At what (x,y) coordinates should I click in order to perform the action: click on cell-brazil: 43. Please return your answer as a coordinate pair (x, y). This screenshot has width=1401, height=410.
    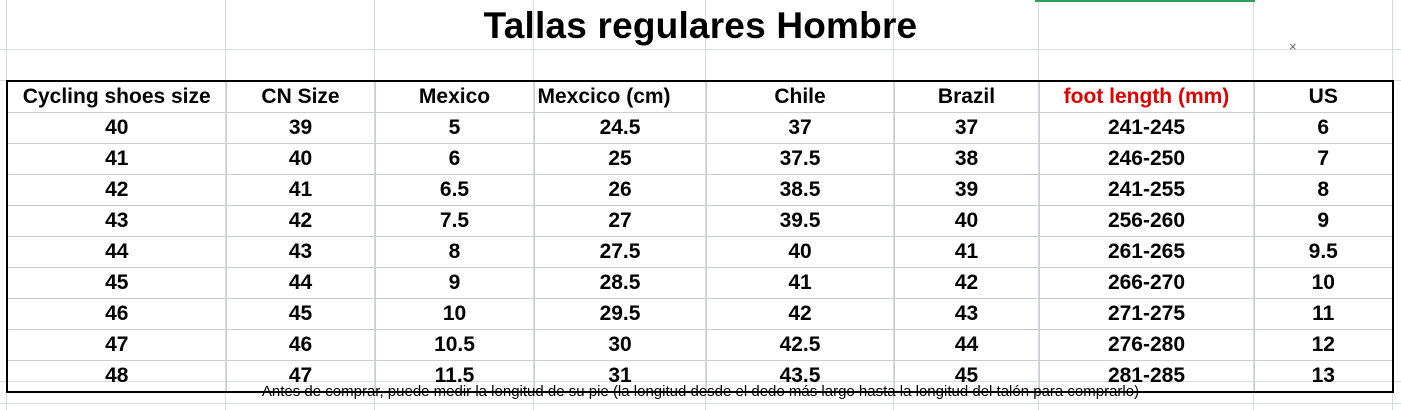
    Looking at the image, I should click on (966, 314).